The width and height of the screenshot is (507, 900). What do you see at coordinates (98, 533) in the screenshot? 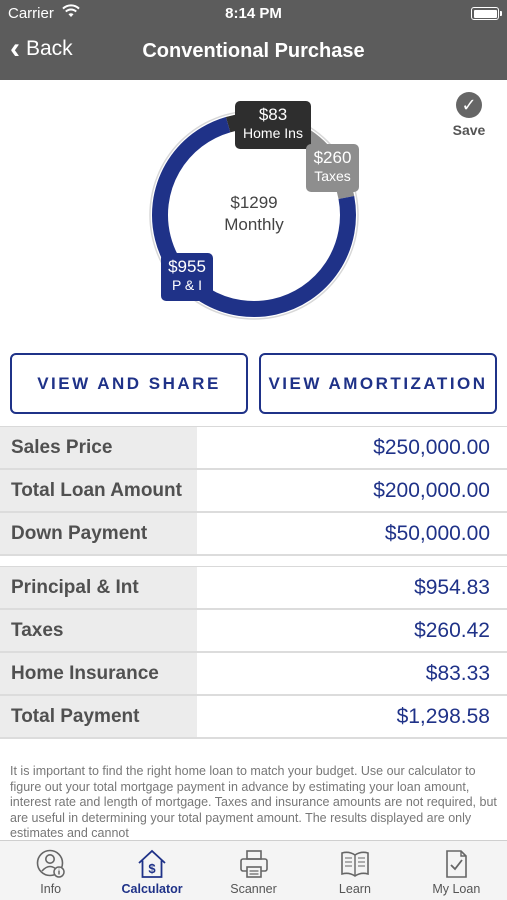
I see `row-label: Down Payment` at bounding box center [98, 533].